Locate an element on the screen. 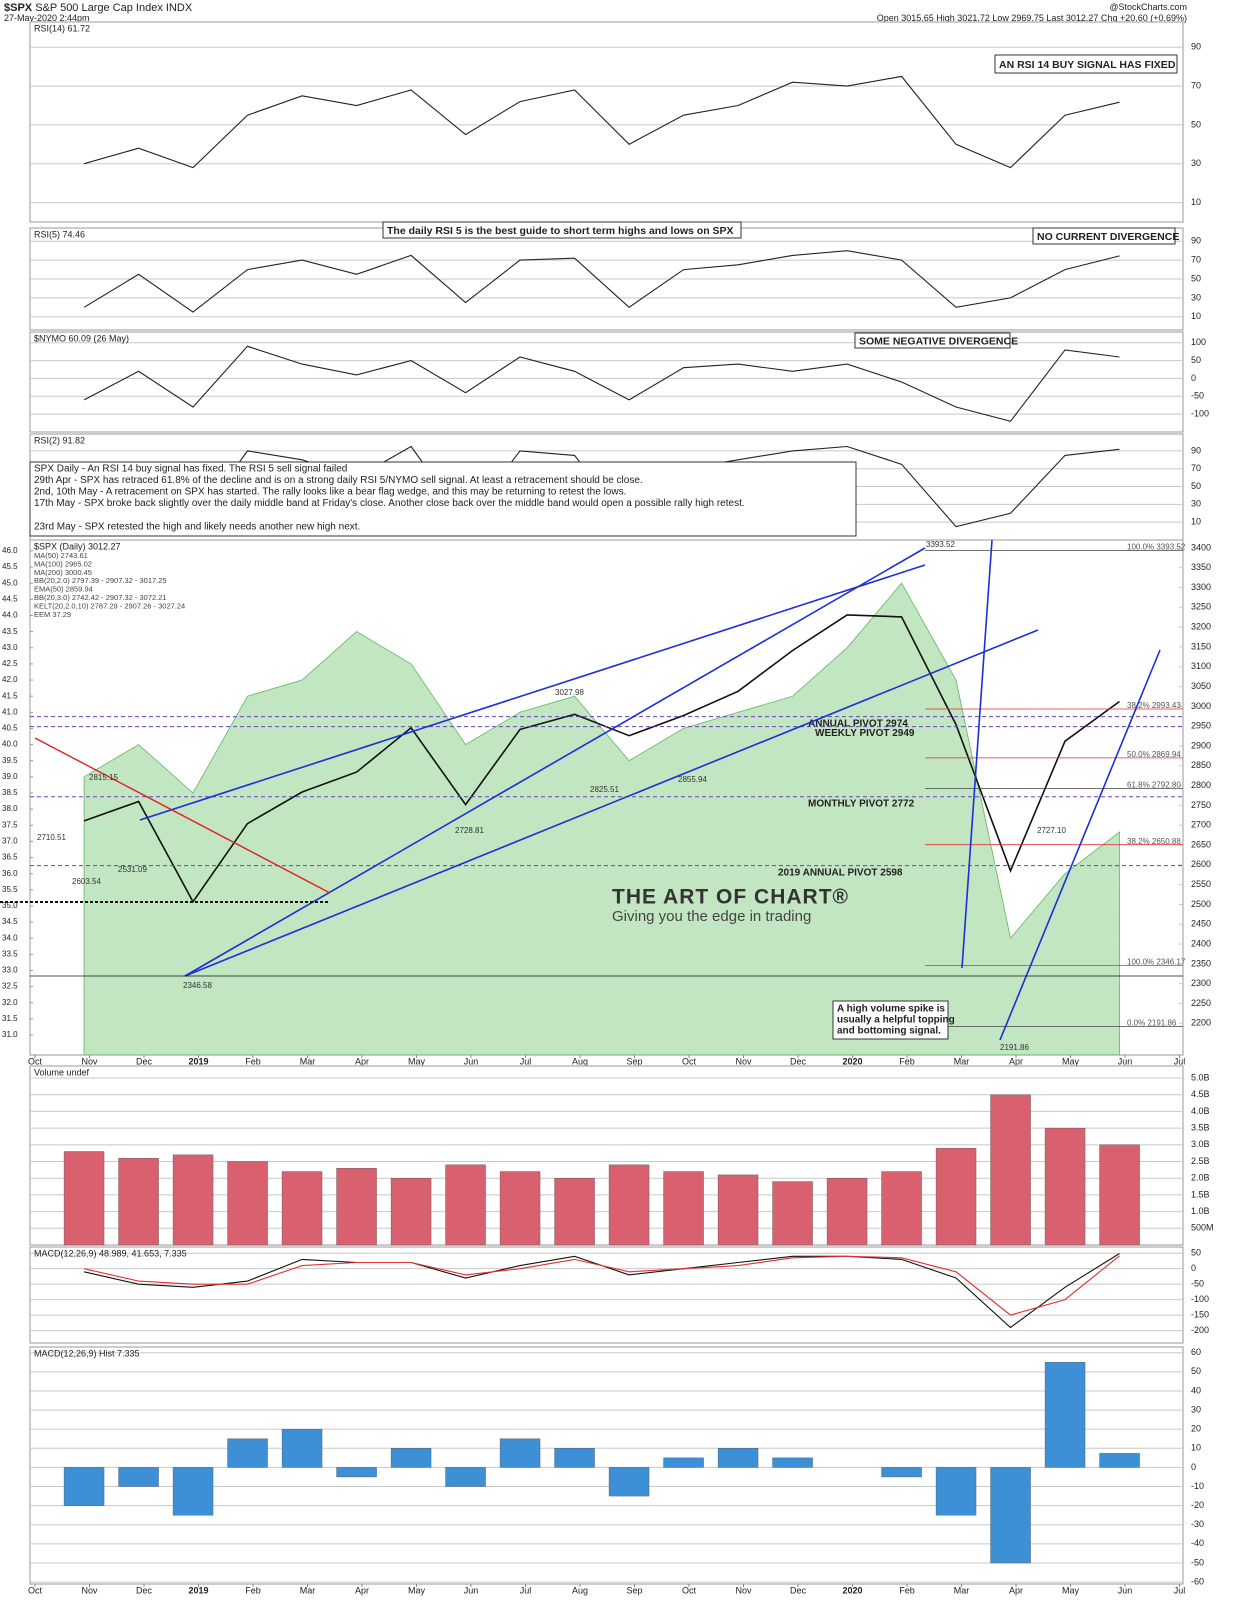  symbol: $SPX is located at coordinates (18, 8).